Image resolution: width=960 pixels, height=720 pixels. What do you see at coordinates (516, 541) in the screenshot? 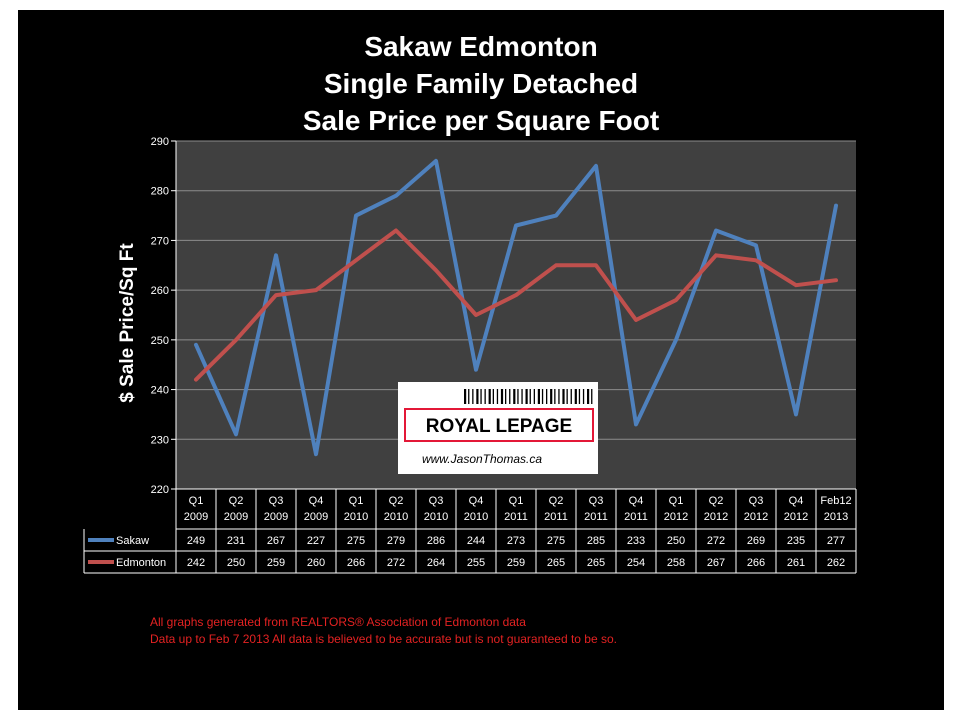
I see `data-label: 273` at bounding box center [516, 541].